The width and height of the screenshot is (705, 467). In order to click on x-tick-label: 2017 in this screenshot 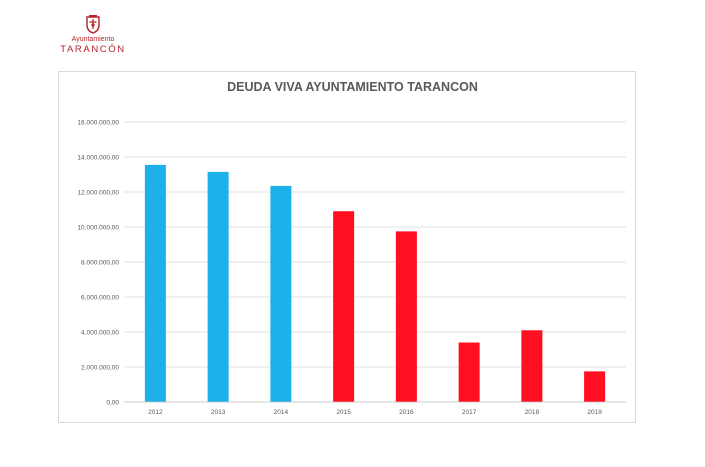, I will do `click(469, 412)`.